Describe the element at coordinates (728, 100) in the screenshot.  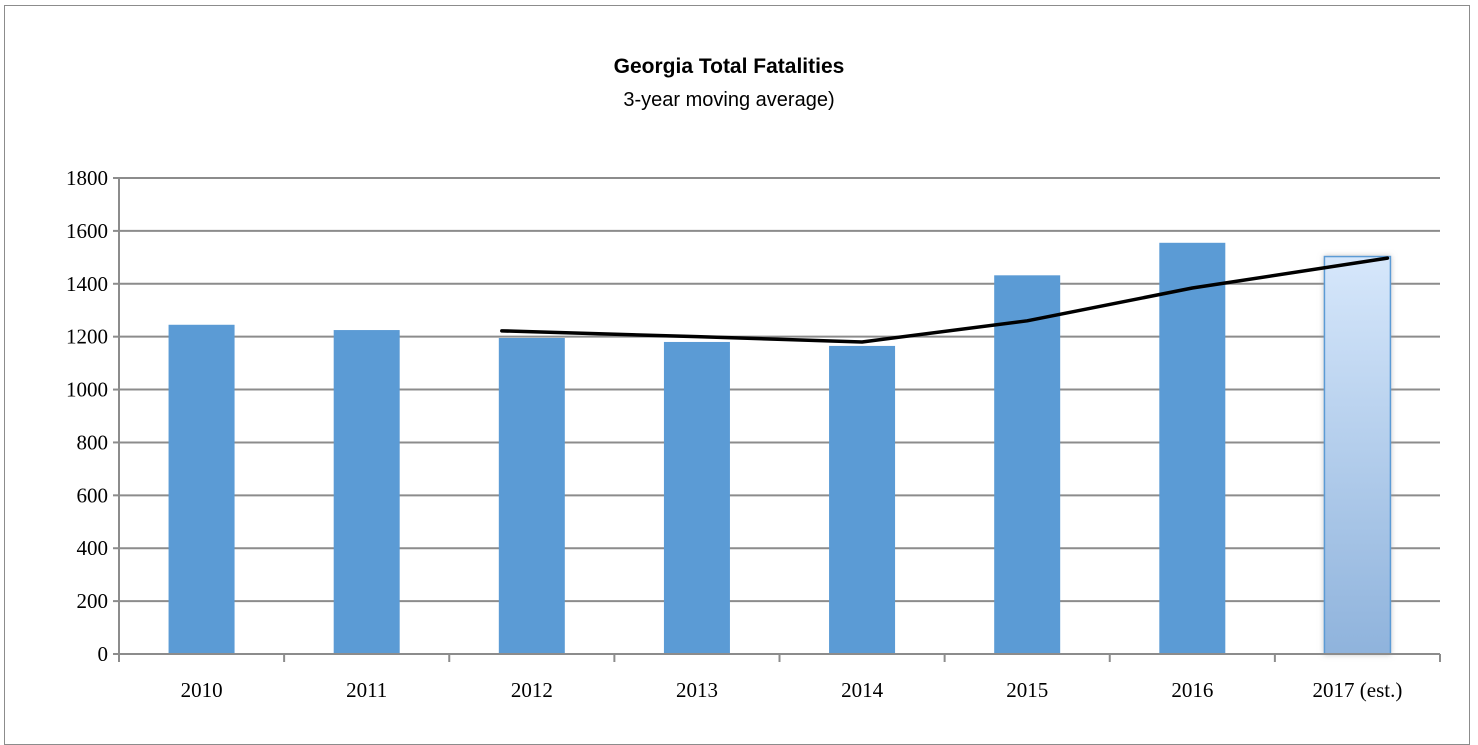
I see `chart-subtitle: 3-year moving average)` at that location.